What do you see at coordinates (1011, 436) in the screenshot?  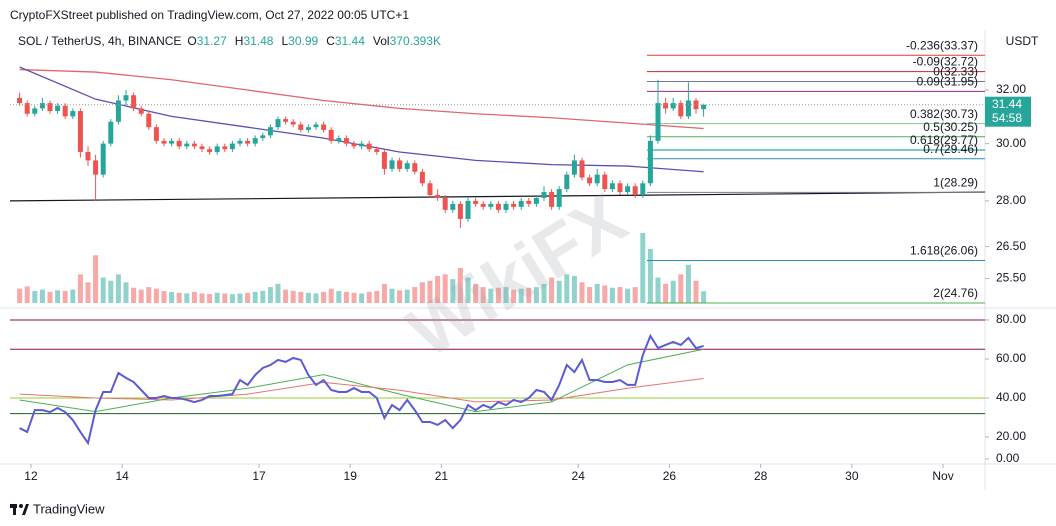 I see `rsi-tick-label: 20.00` at bounding box center [1011, 436].